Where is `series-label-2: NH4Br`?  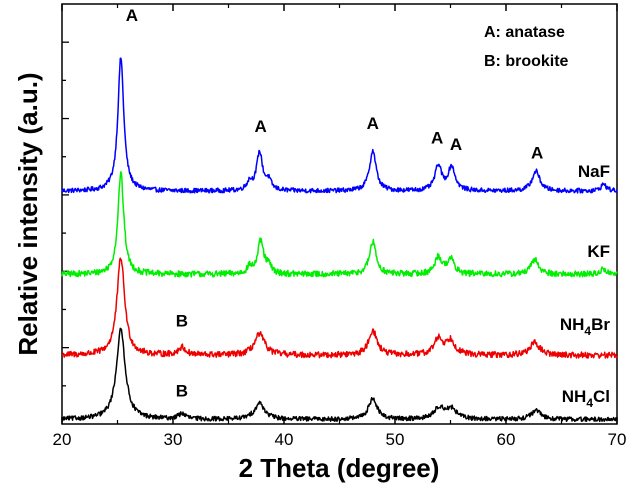
series-label-2: NH4Br is located at coordinates (585, 326).